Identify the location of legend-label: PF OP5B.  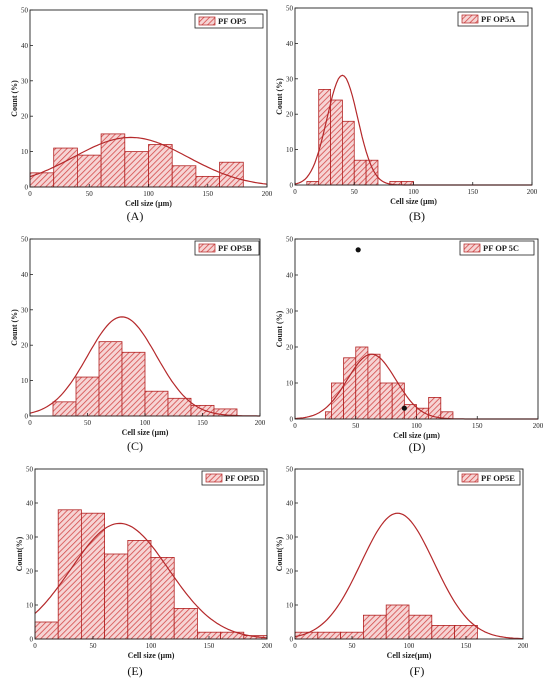
(235, 248).